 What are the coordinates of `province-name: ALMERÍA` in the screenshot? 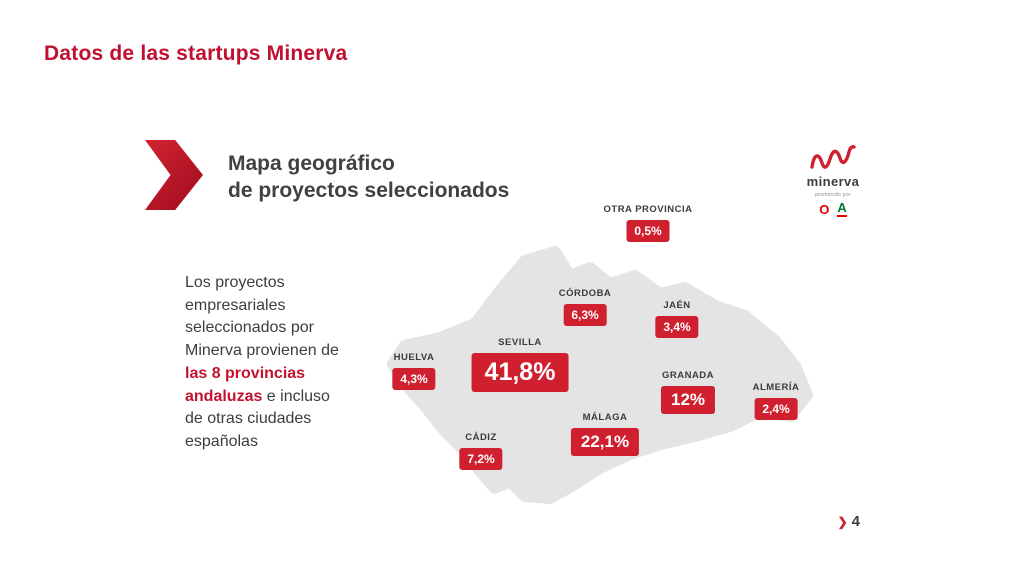 It's located at (776, 387).